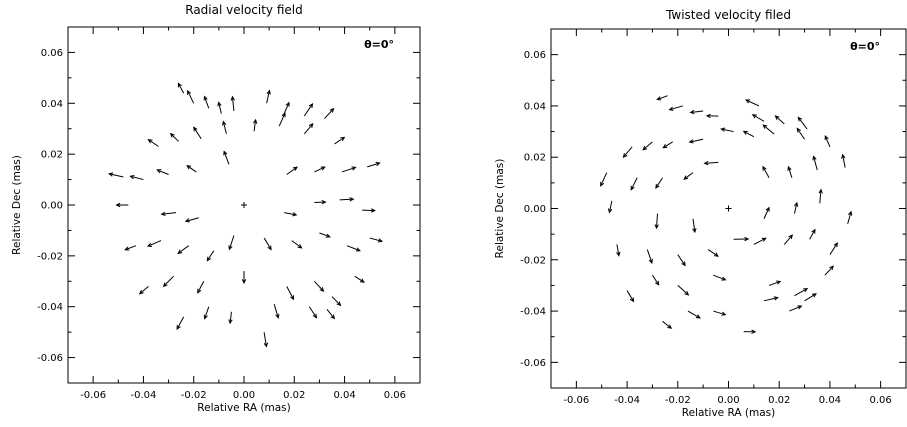  Describe the element at coordinates (535, 209) in the screenshot. I see `y-tick-label: 0.00` at that location.